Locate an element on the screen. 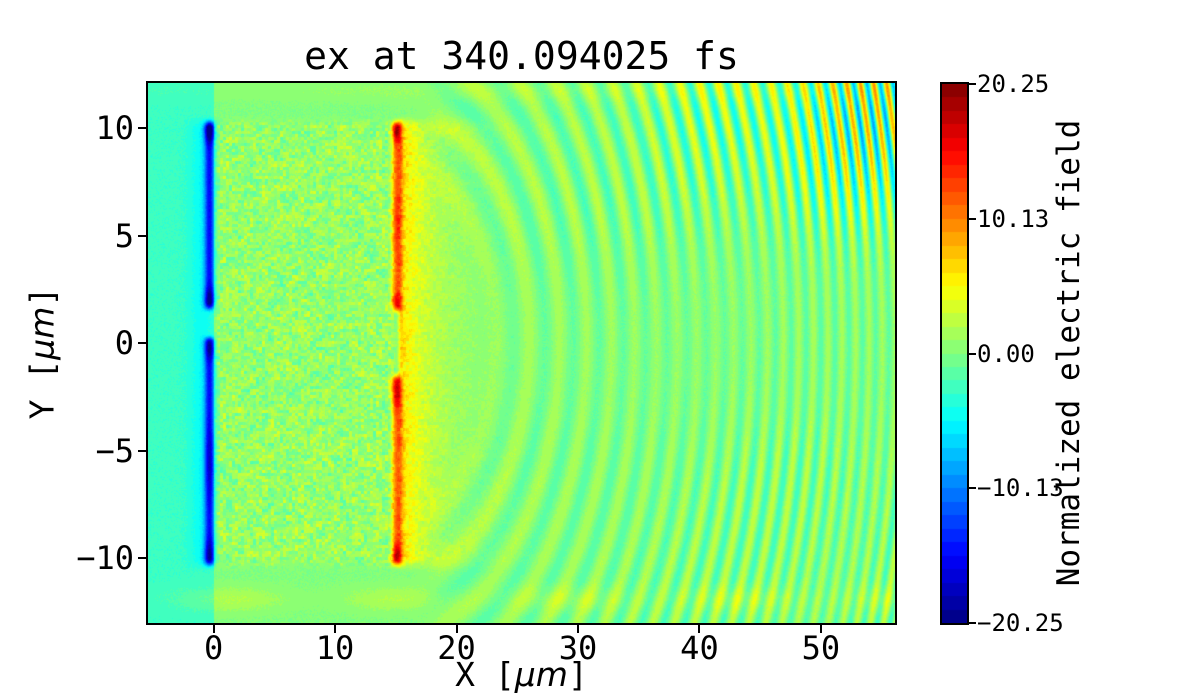 The image size is (1200, 700). y-tick-label: 10 is located at coordinates (114, 128).